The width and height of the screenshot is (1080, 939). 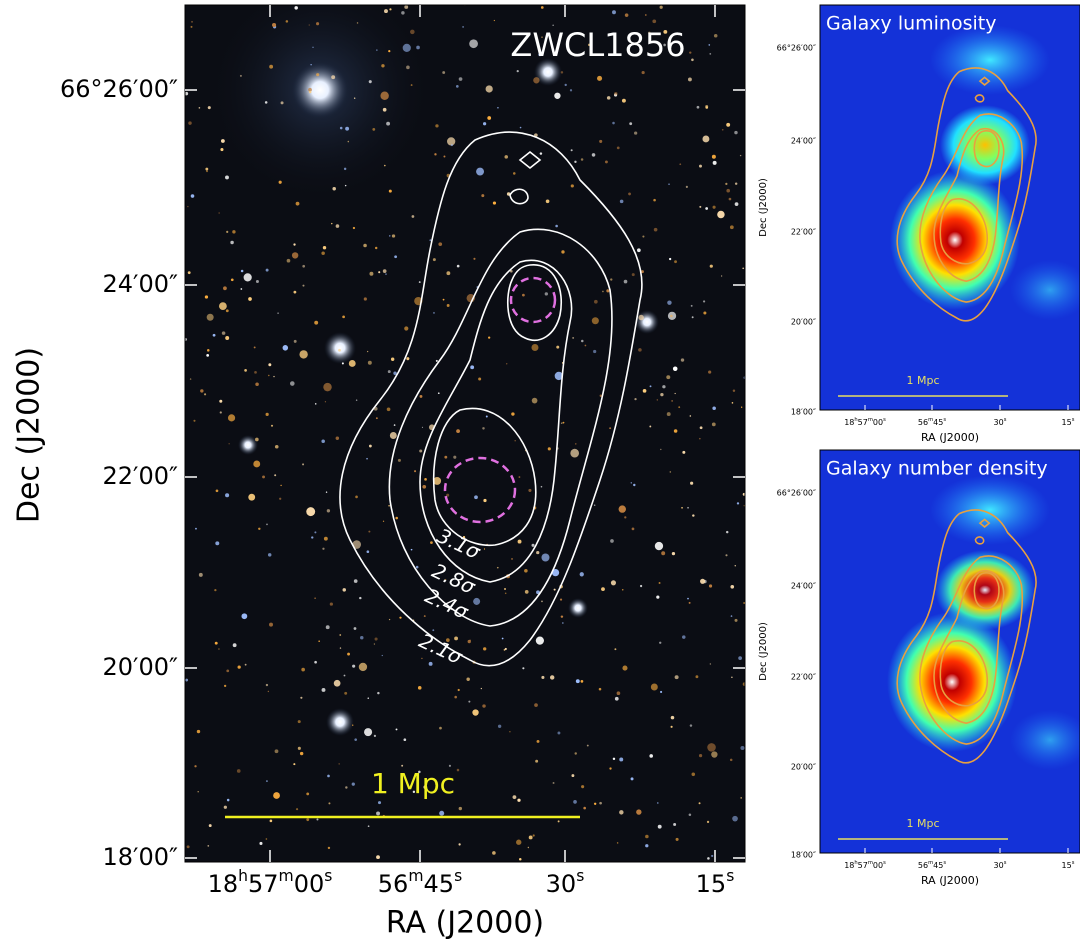 I want to click on y-tick-label: 18′00″, so click(x=141, y=857).